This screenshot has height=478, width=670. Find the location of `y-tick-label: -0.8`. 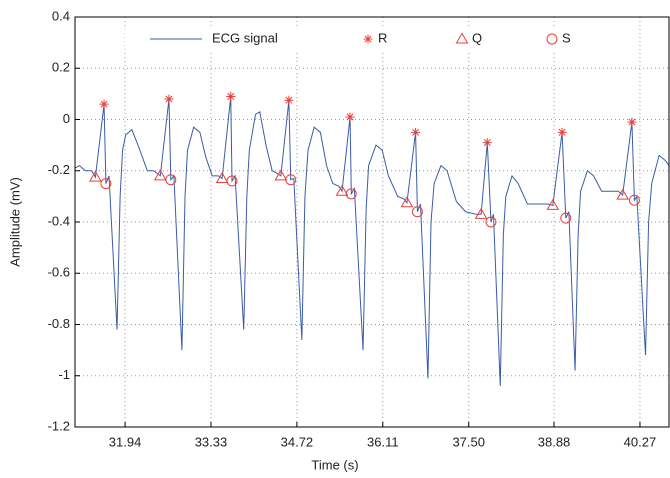

y-tick-label: -0.8 is located at coordinates (59, 323).